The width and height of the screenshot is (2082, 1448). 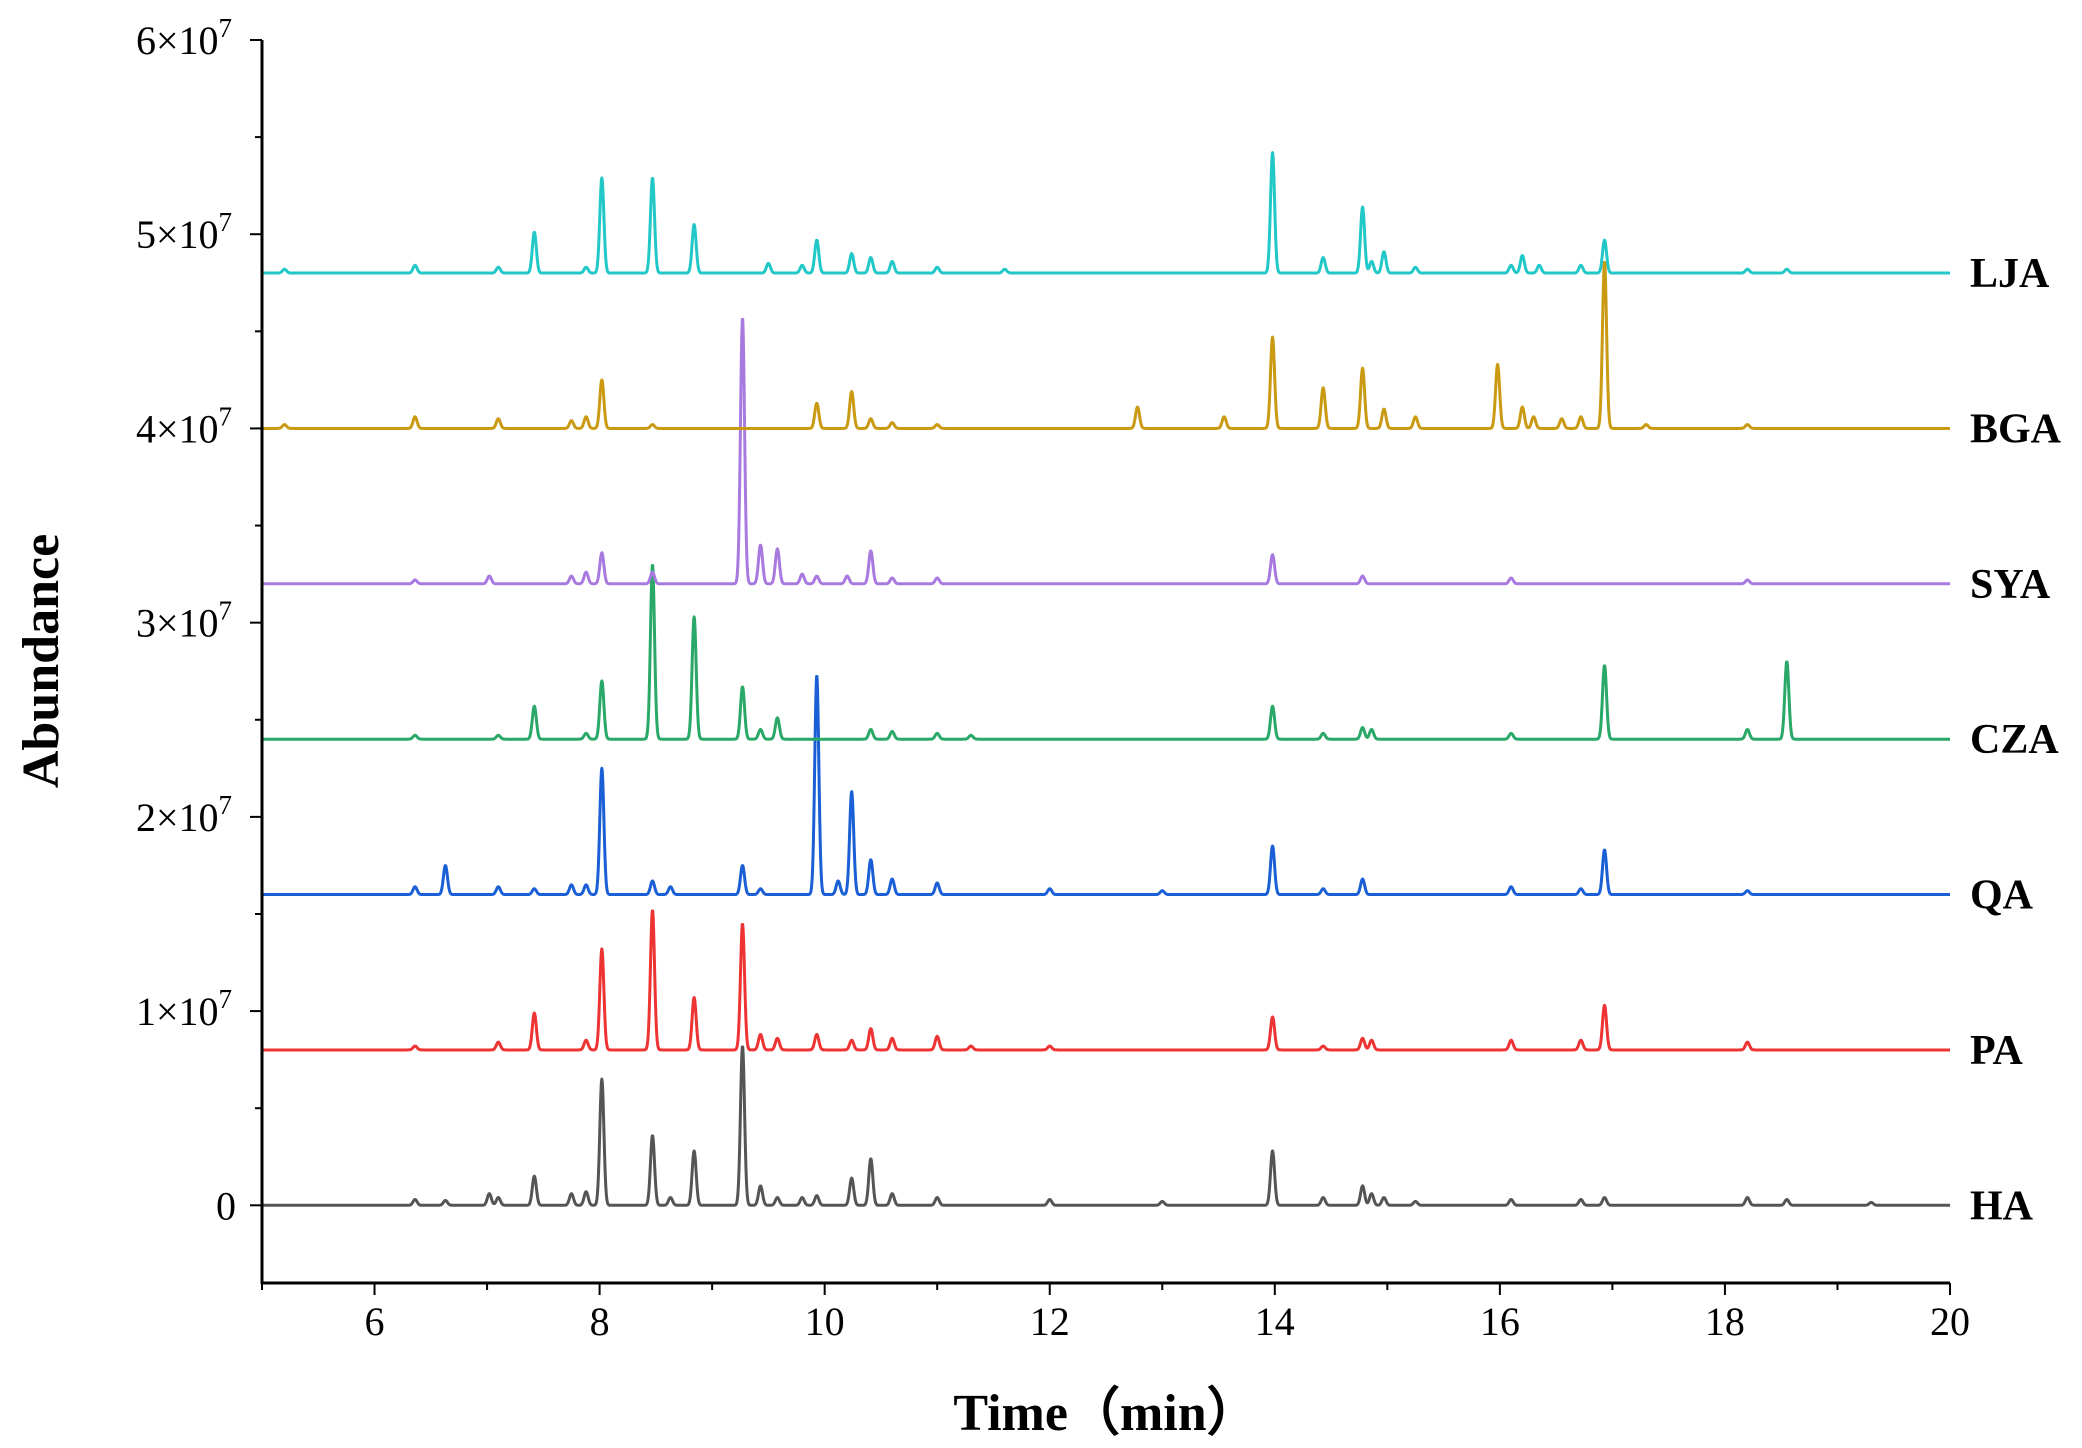 I want to click on trace-cza, so click(x=1106, y=652).